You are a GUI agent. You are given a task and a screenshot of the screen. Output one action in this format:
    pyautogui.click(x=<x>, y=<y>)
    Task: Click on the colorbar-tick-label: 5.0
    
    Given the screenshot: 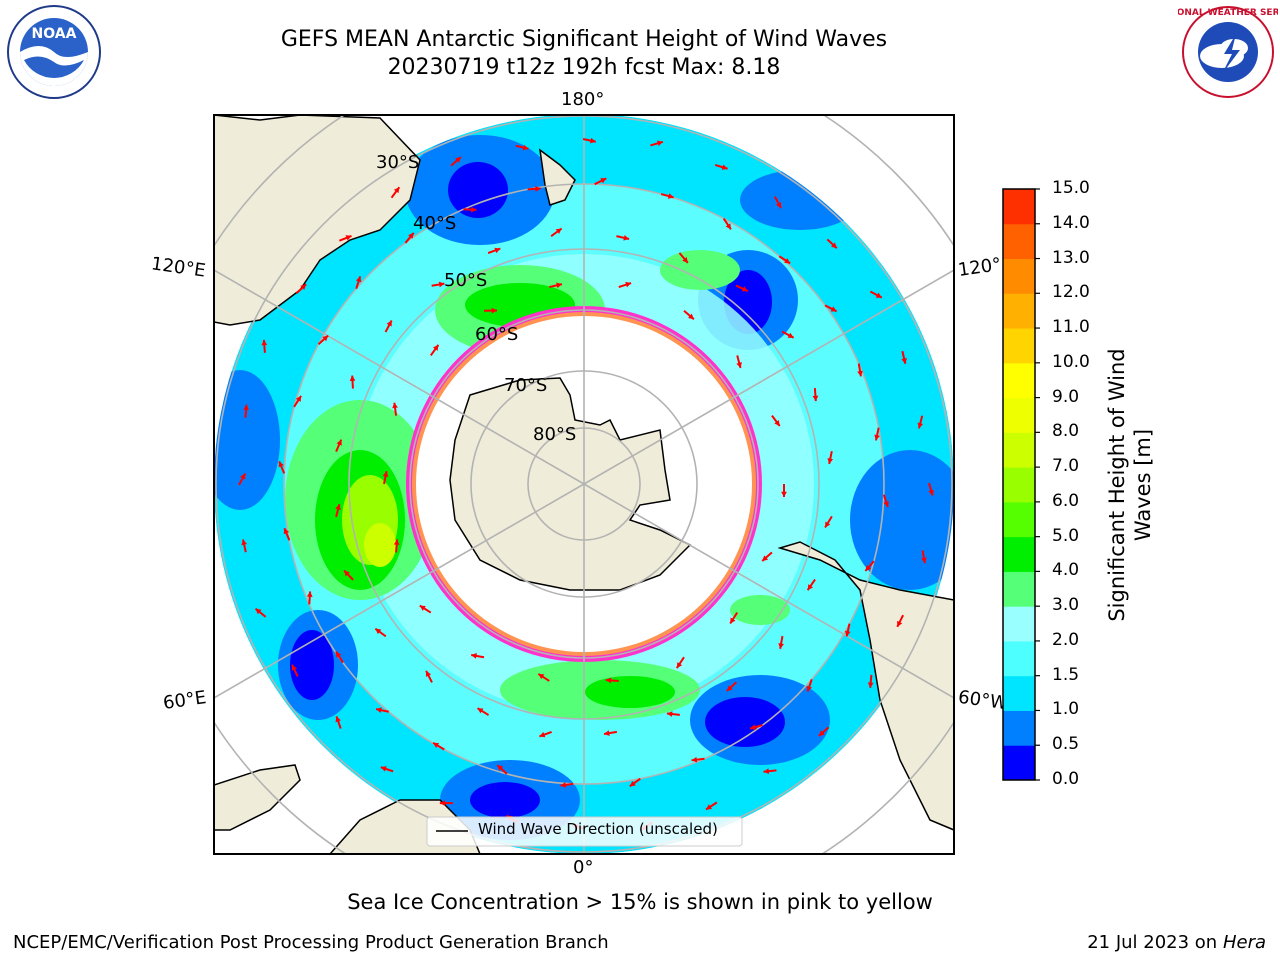 What is the action you would take?
    pyautogui.click(x=1066, y=535)
    